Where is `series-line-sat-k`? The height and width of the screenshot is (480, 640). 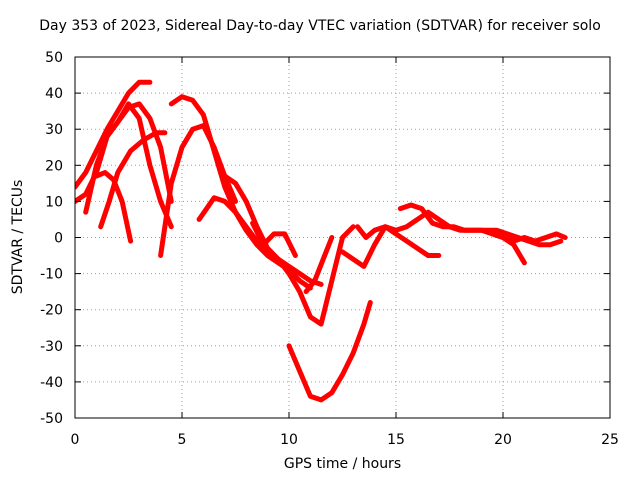 series-line-sat-k is located at coordinates (329, 351).